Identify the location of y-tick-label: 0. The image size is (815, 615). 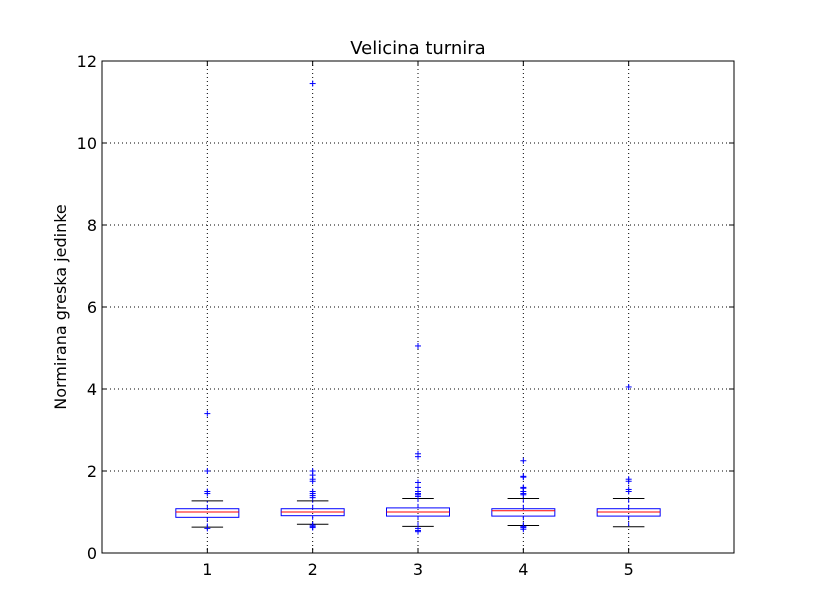
(92, 553).